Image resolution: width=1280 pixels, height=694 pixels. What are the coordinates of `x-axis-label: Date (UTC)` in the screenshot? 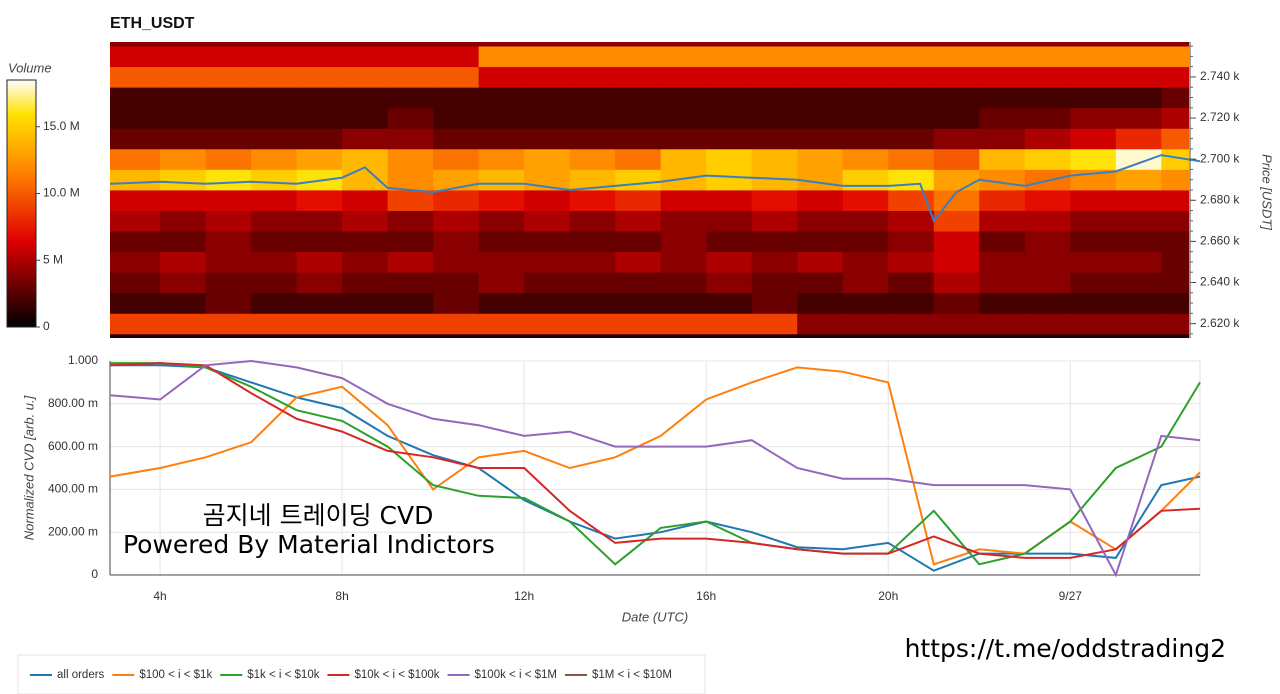 It's located at (655, 616).